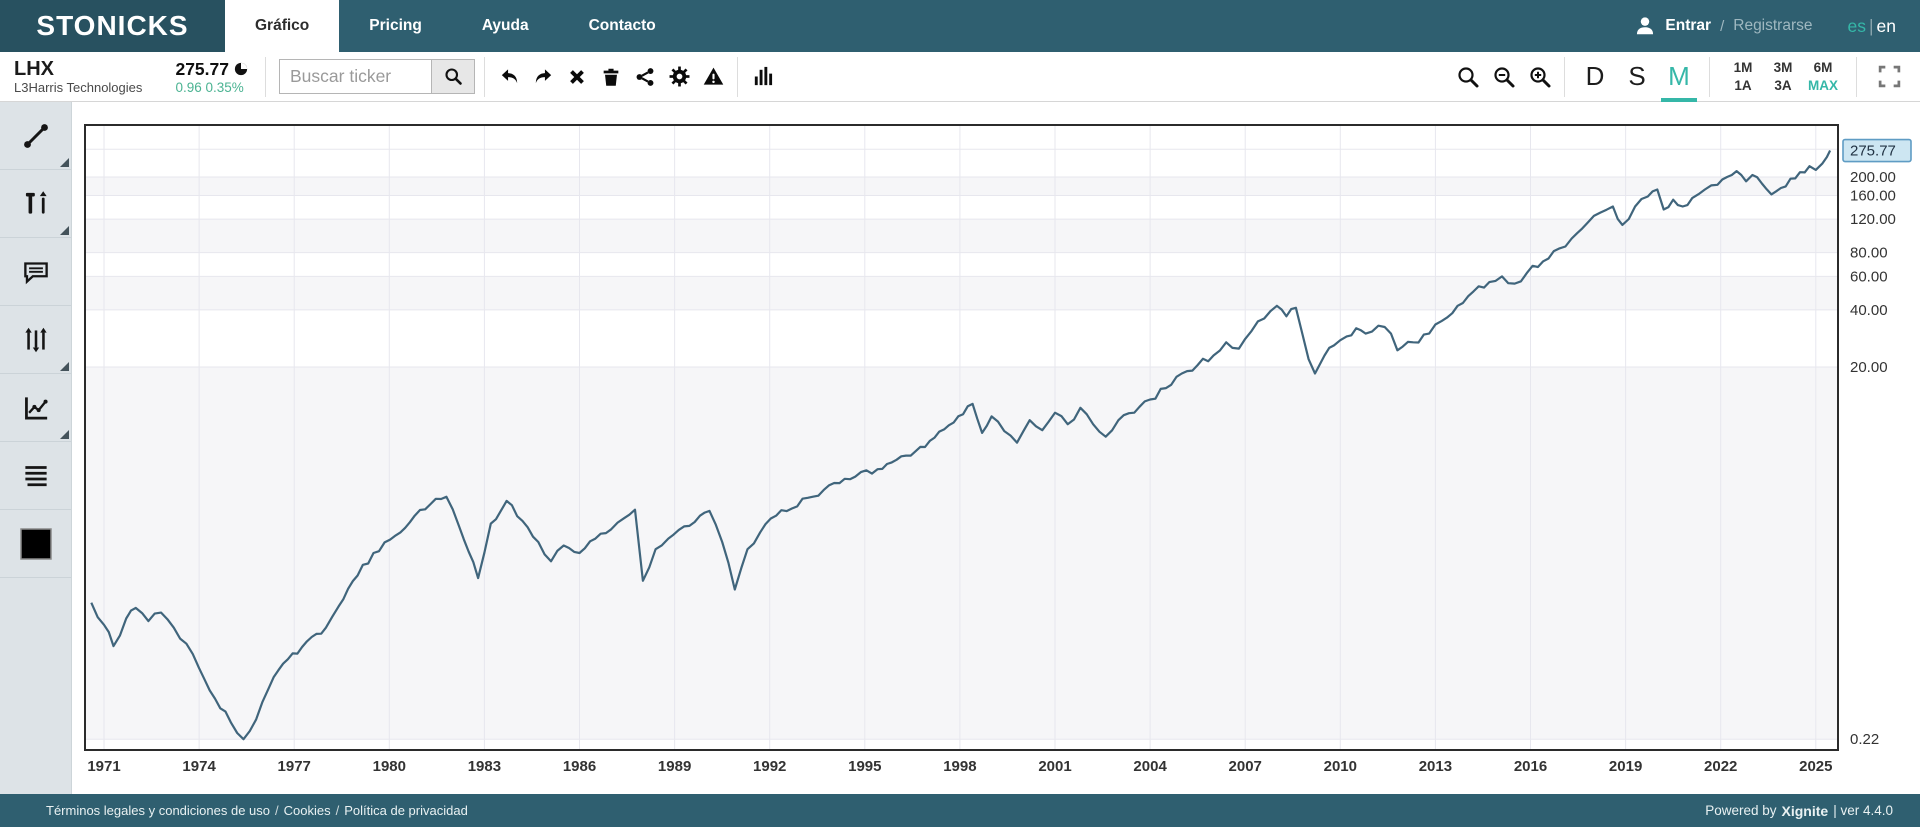  What do you see at coordinates (622, 25) in the screenshot?
I see `tab-contacto: Contacto` at bounding box center [622, 25].